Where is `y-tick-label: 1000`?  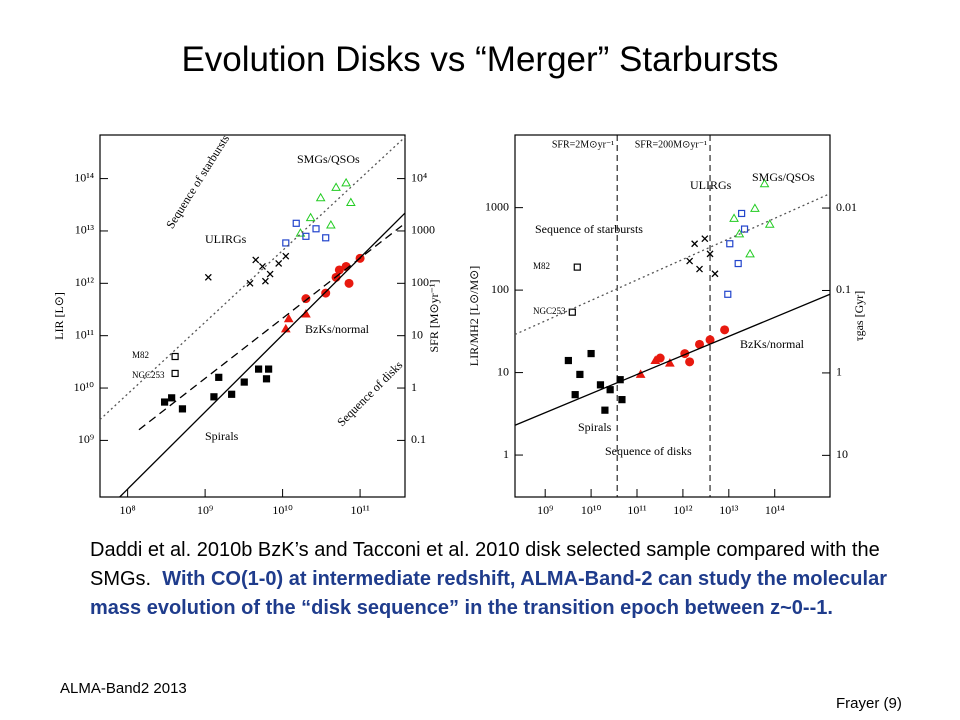 y-tick-label: 1000 is located at coordinates (497, 206).